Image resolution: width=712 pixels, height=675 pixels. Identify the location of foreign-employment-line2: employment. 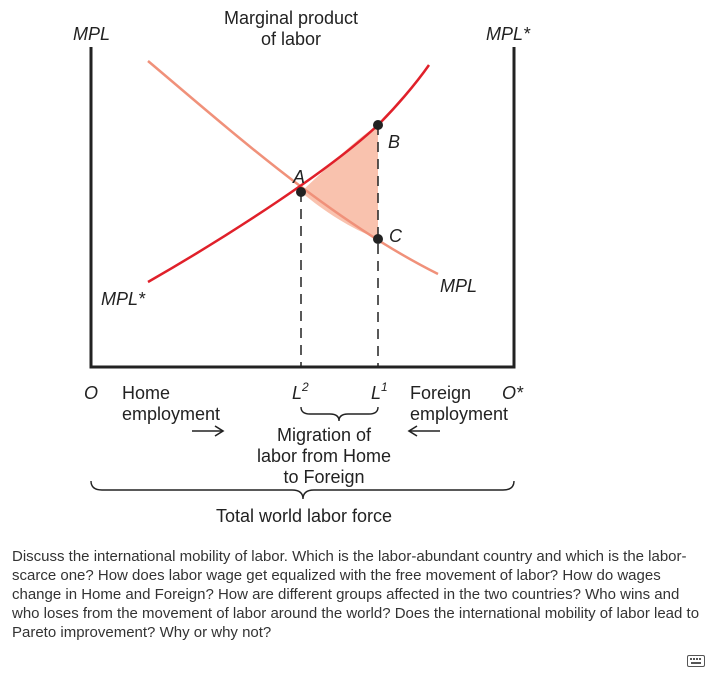
(459, 414).